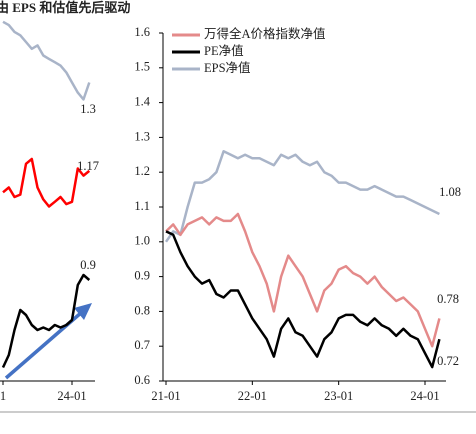 The height and width of the screenshot is (434, 476). What do you see at coordinates (142, 67) in the screenshot?
I see `y-tick-label: 1.5` at bounding box center [142, 67].